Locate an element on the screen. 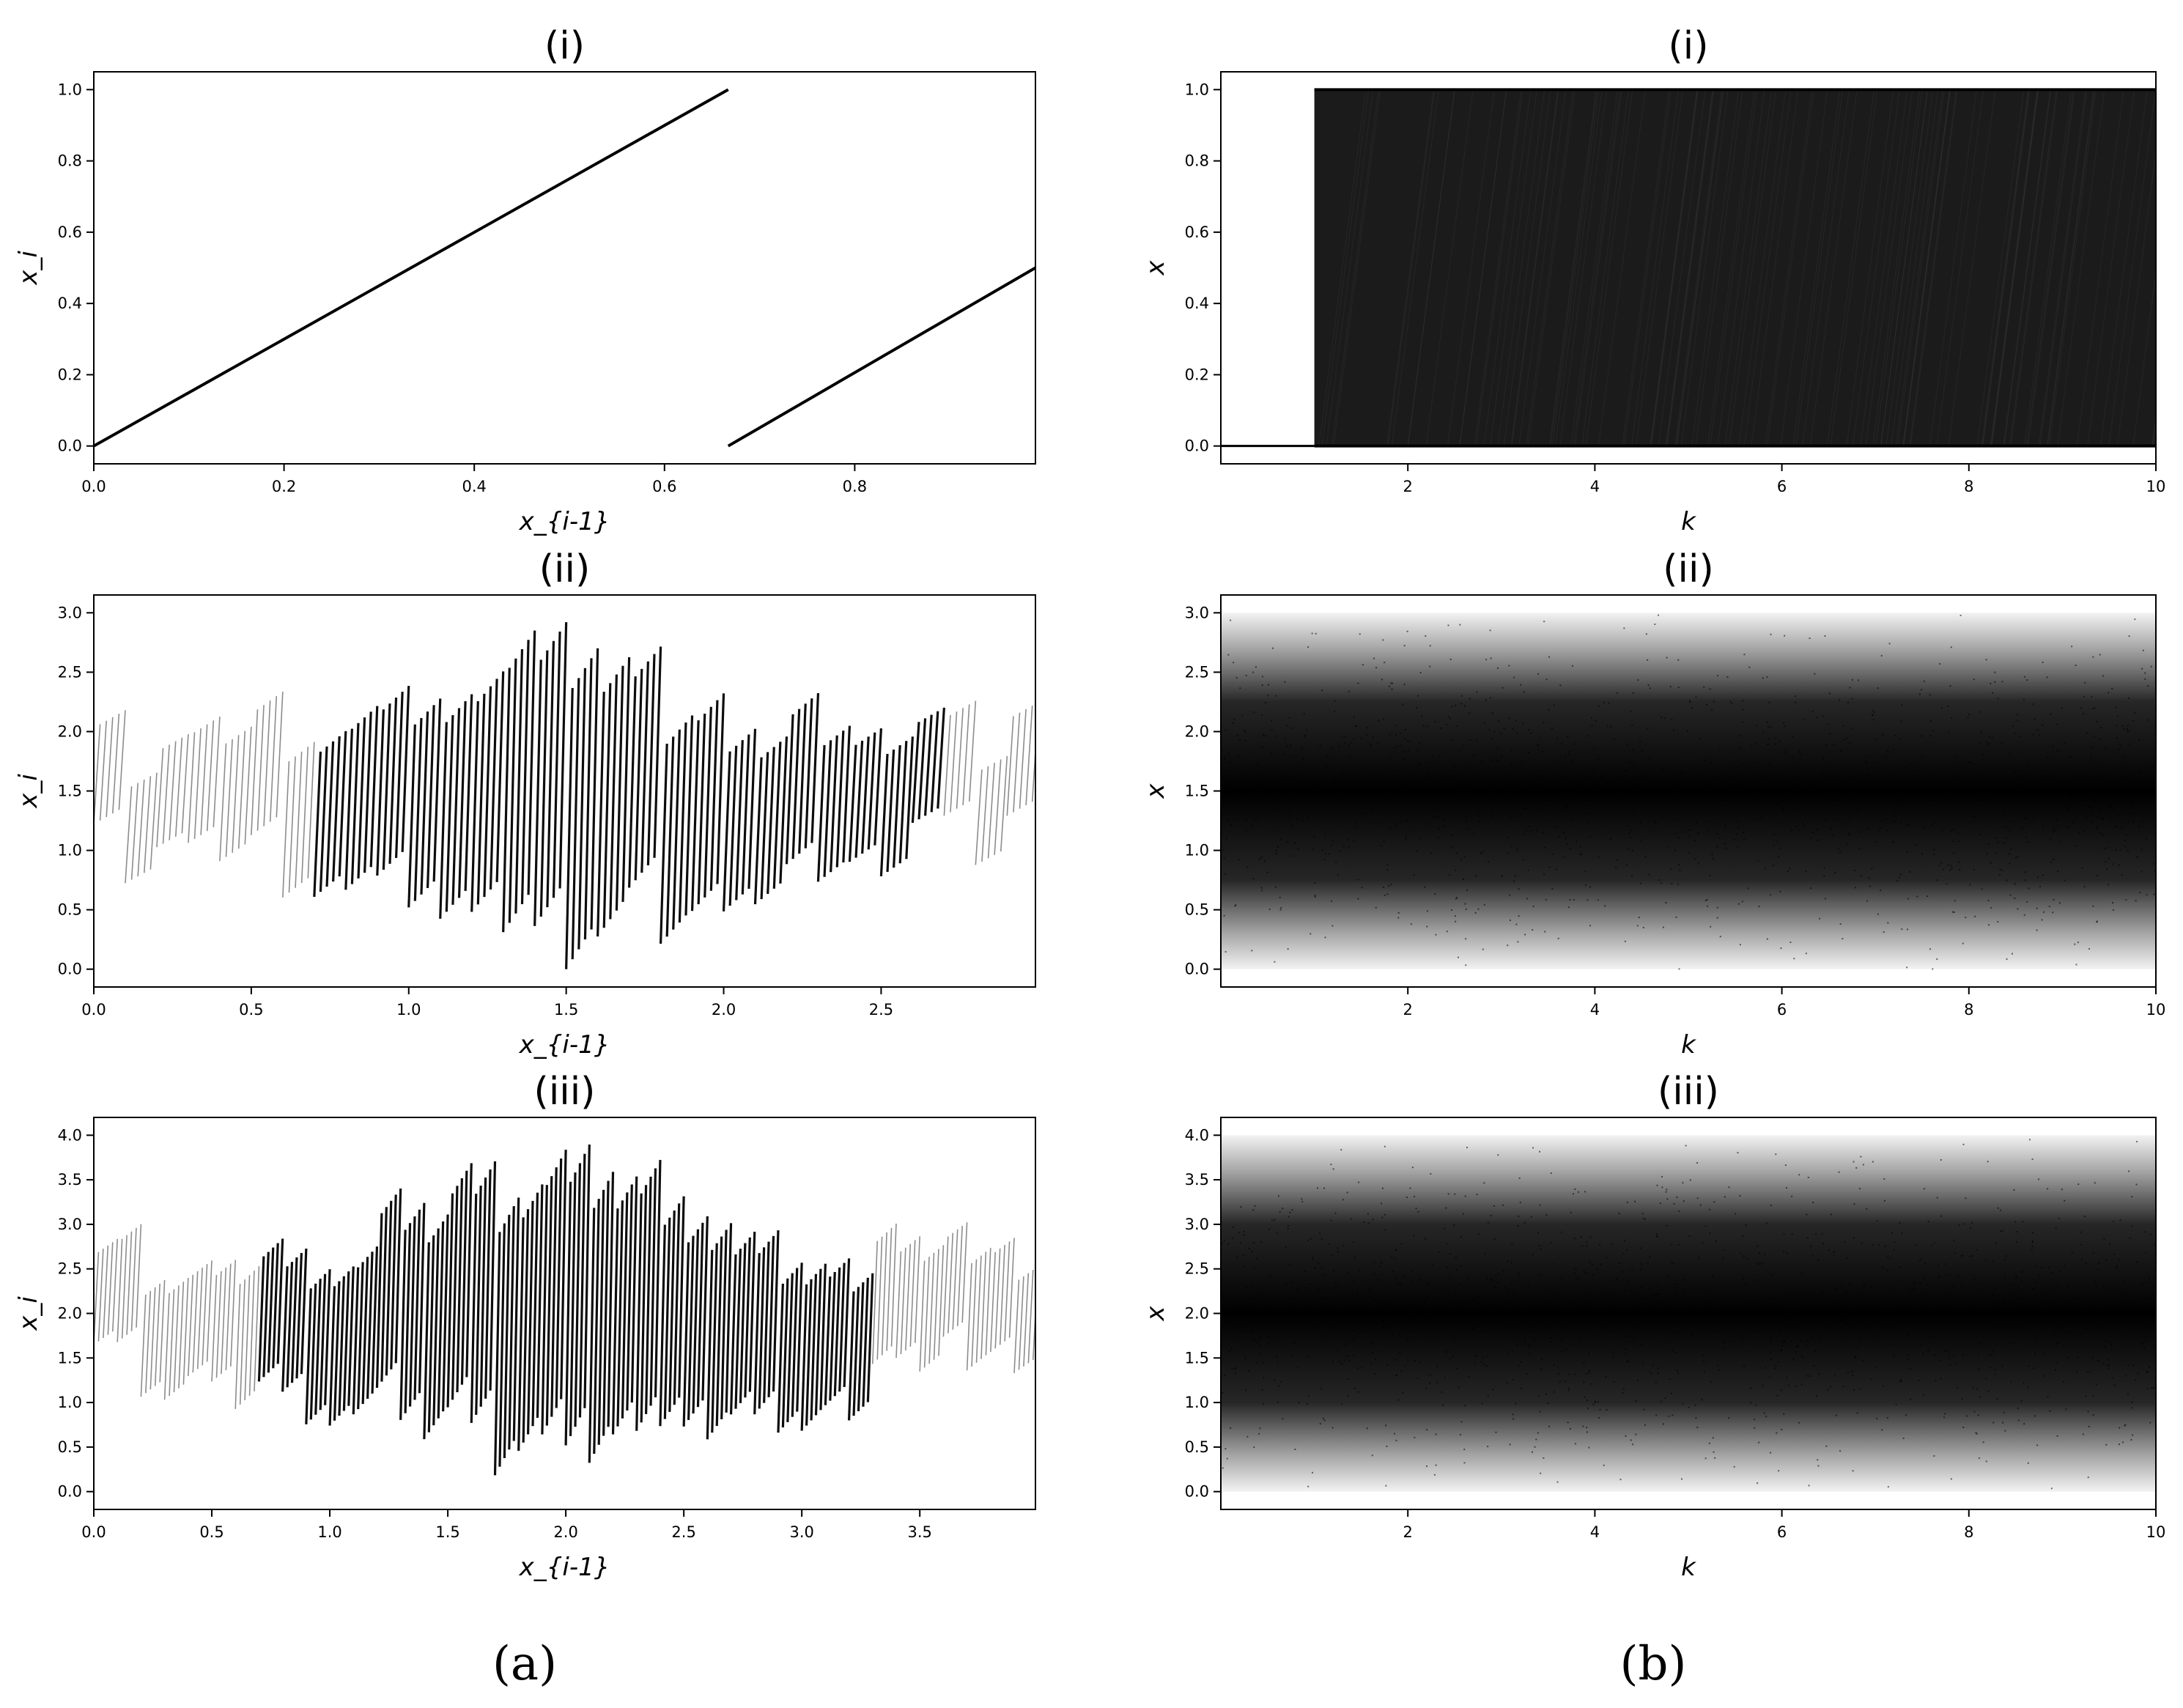 The image size is (2183, 1708). chart-title: (ii) is located at coordinates (1688, 569).